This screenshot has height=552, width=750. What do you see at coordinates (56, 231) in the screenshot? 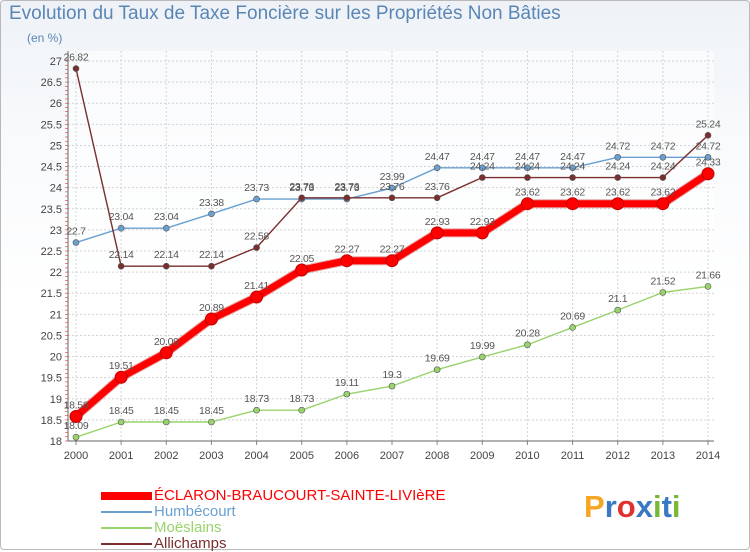
I see `y-tick-label: 23` at bounding box center [56, 231].